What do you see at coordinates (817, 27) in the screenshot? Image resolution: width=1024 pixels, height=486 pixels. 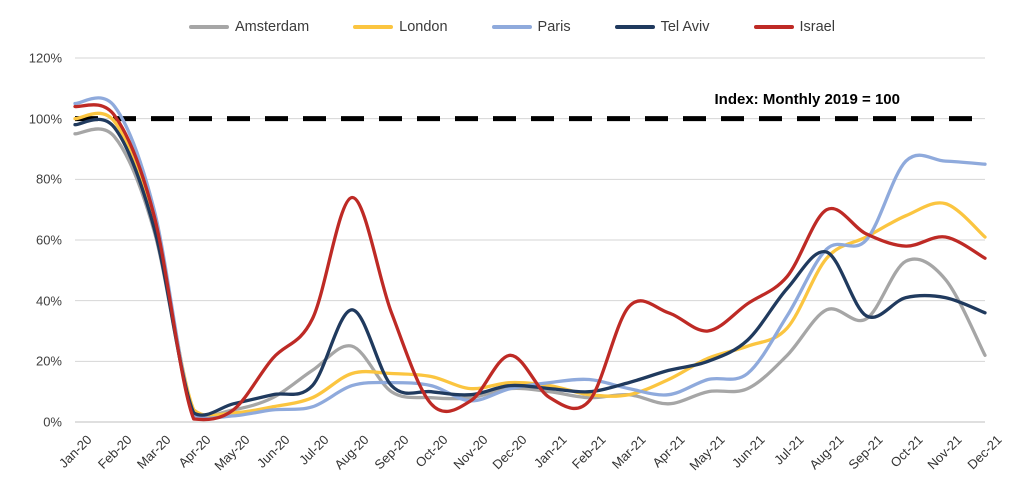 I see `legend-label-israel: Israel` at bounding box center [817, 27].